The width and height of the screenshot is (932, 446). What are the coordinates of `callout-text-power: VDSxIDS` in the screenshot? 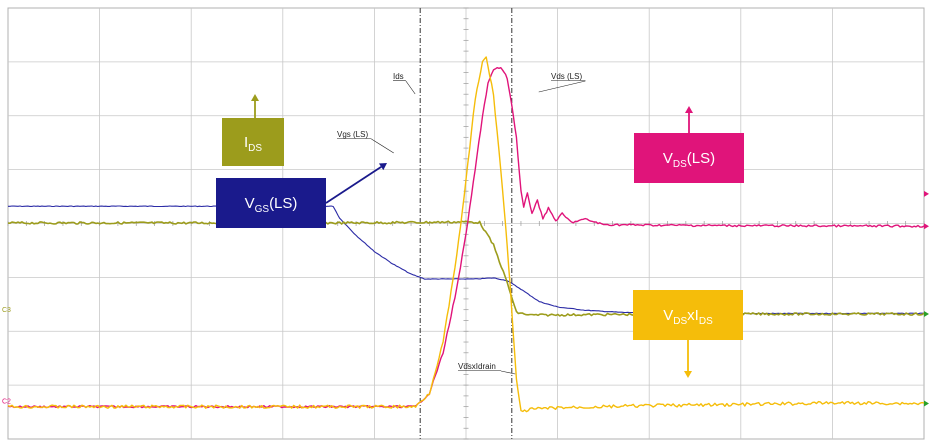 It's located at (688, 317).